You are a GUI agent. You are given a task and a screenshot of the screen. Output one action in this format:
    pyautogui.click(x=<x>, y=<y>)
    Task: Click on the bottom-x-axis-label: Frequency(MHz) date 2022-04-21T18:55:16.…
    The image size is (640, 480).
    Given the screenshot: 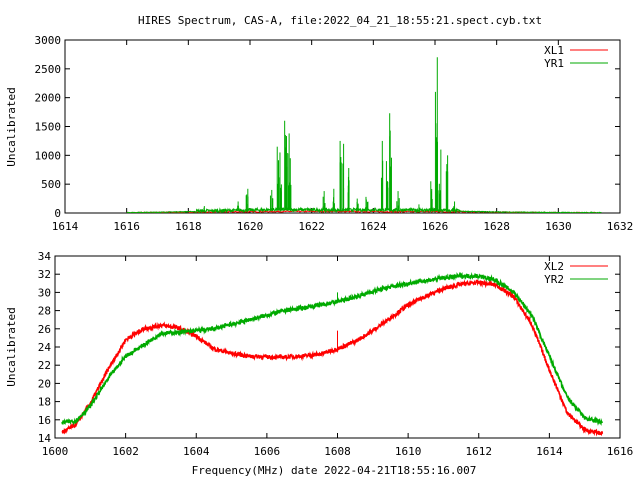 What is the action you would take?
    pyautogui.click(x=334, y=470)
    